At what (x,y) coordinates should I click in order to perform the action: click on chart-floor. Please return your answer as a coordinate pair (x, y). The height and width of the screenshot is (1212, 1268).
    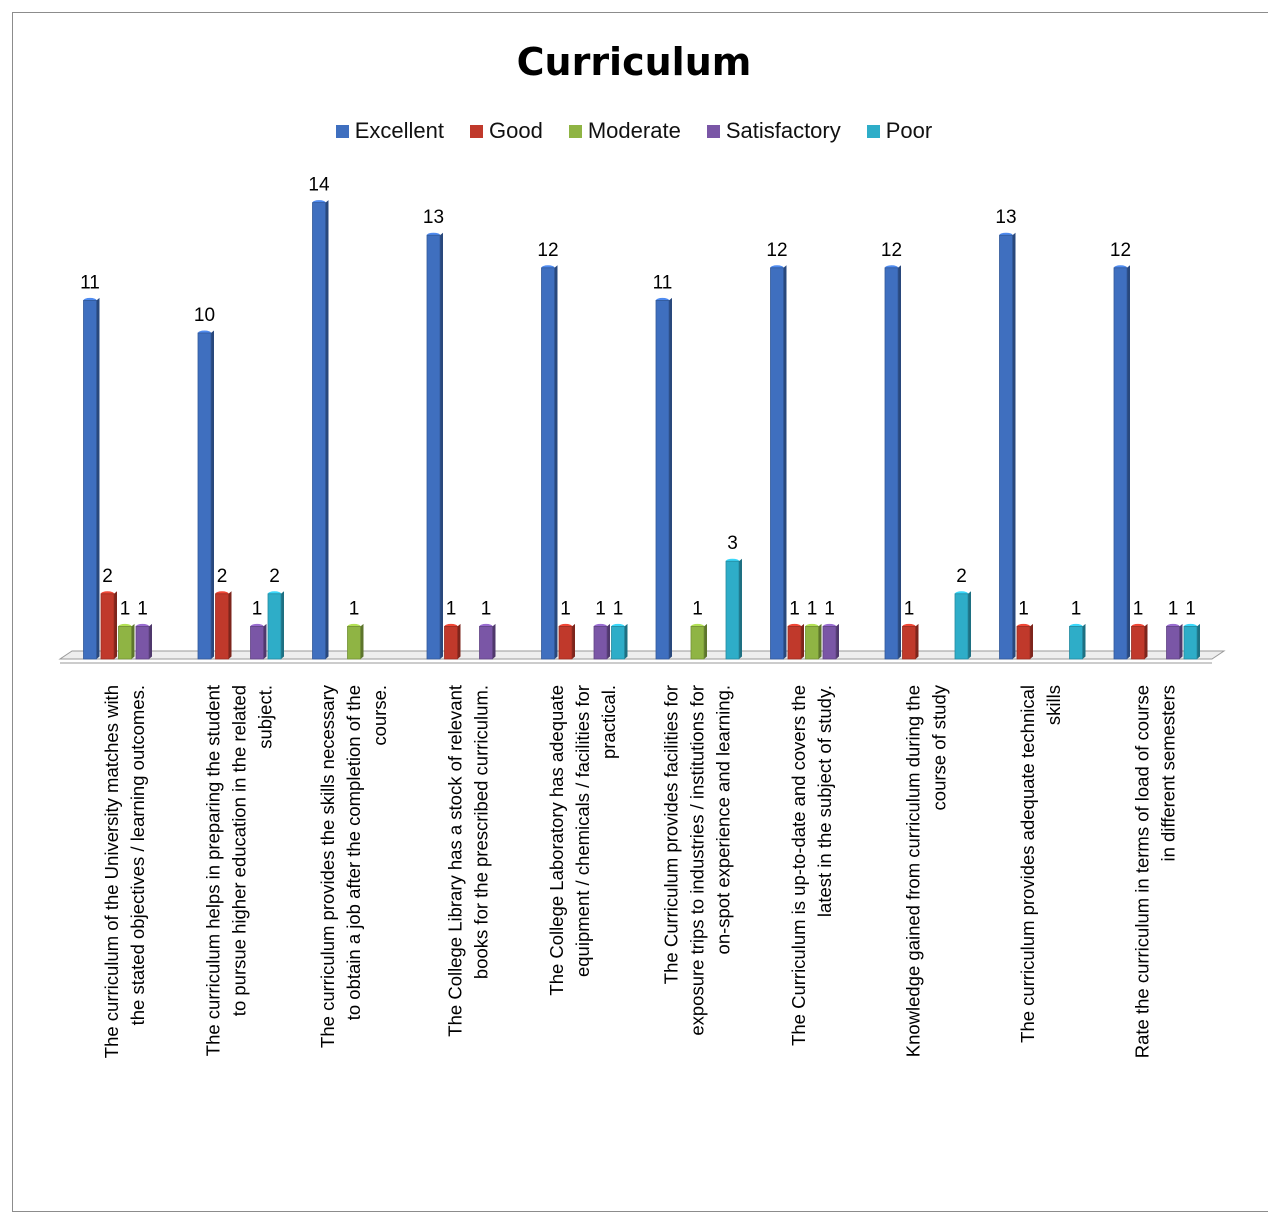
    Looking at the image, I should click on (642, 655).